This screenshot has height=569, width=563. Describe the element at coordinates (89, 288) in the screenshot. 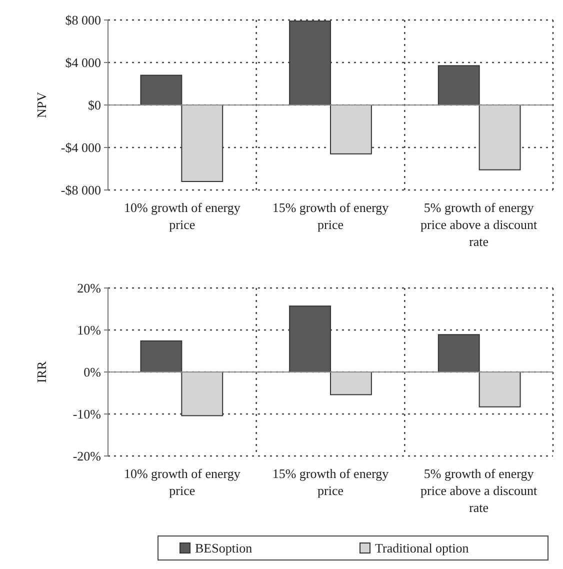

I see `y-tick-label: 20%` at that location.